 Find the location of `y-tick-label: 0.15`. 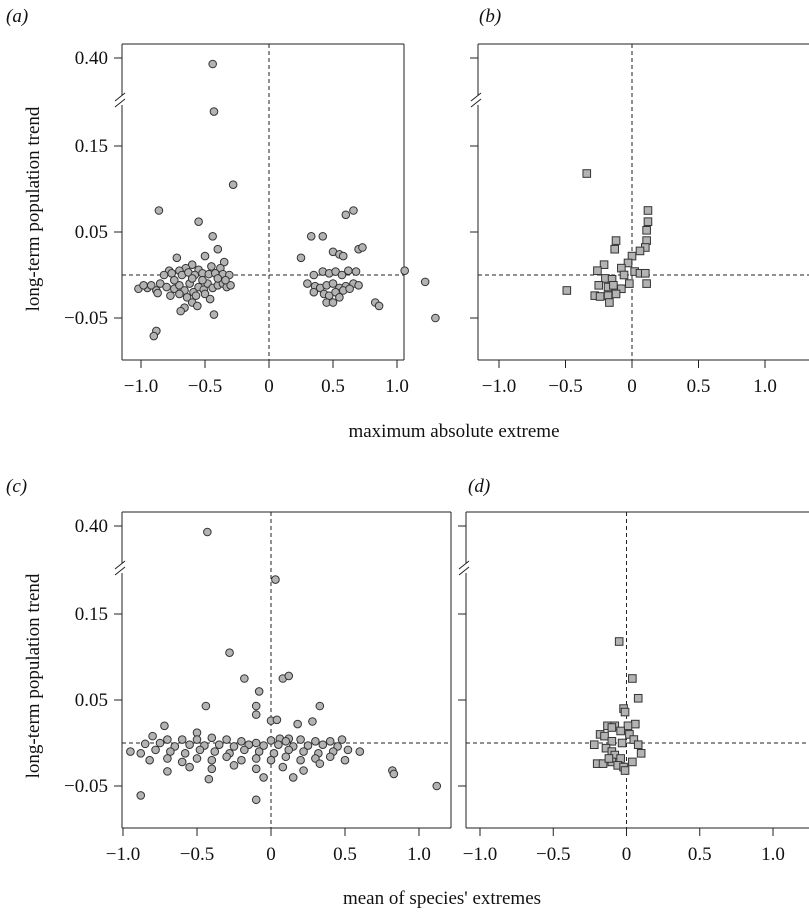

y-tick-label: 0.15 is located at coordinates (91, 146).